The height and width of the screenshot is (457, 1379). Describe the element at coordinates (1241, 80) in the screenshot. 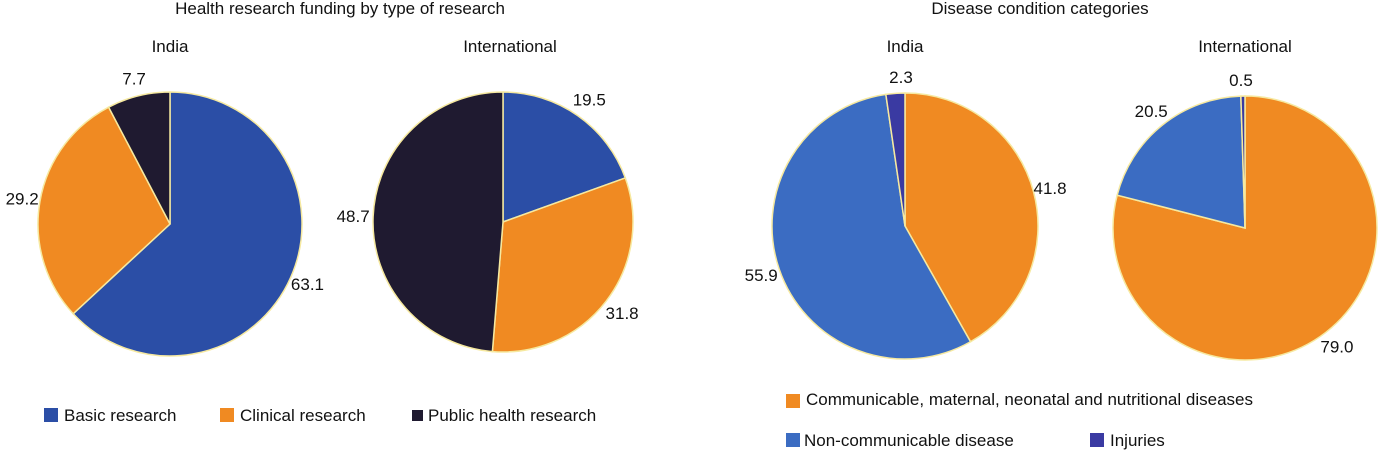

I see `pie-data-label: 0.5` at that location.